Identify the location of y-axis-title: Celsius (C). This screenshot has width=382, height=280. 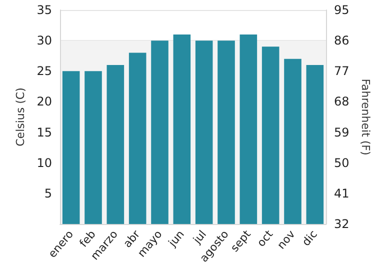
(20, 117).